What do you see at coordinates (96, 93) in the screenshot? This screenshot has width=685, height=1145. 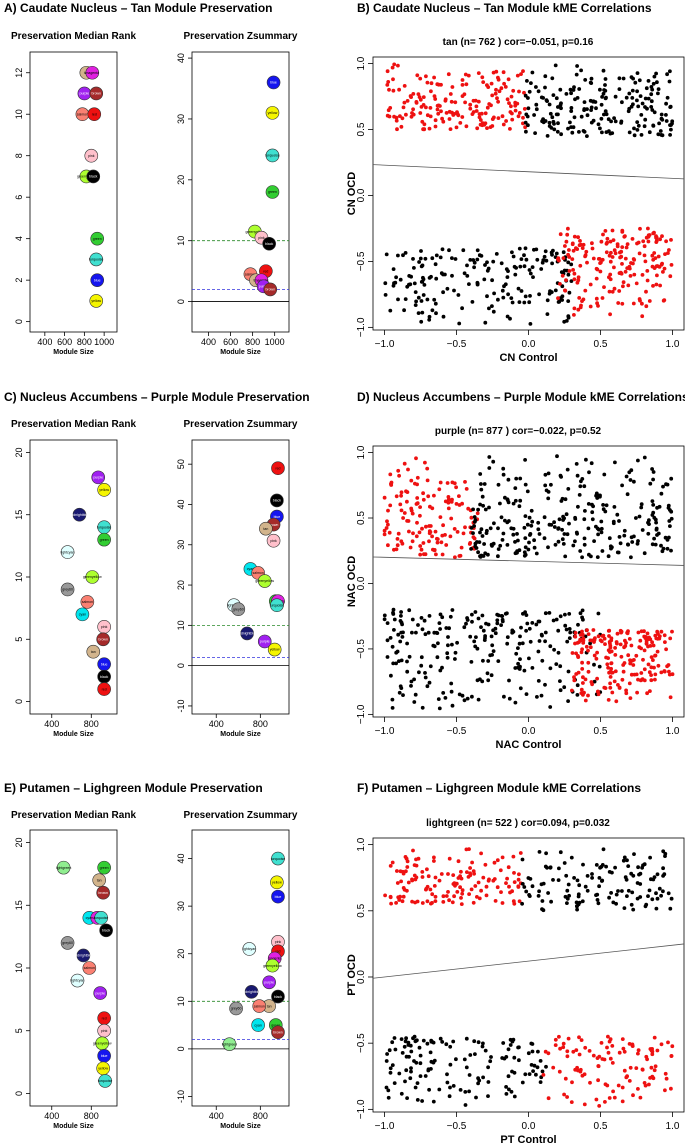 I see `module-point-brown` at bounding box center [96, 93].